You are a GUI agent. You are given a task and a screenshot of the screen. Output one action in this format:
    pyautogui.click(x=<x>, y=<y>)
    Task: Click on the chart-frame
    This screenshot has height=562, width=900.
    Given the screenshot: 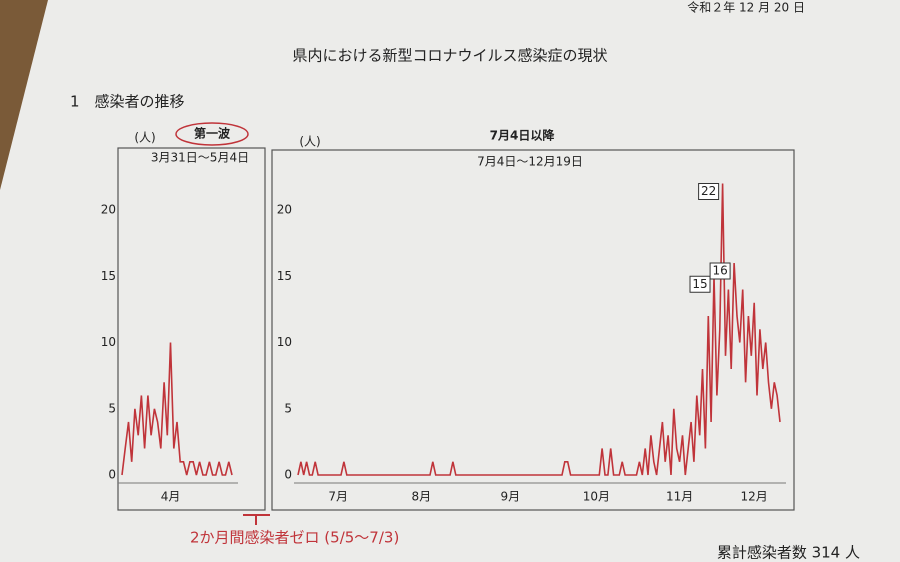 What is the action you would take?
    pyautogui.click(x=191, y=329)
    